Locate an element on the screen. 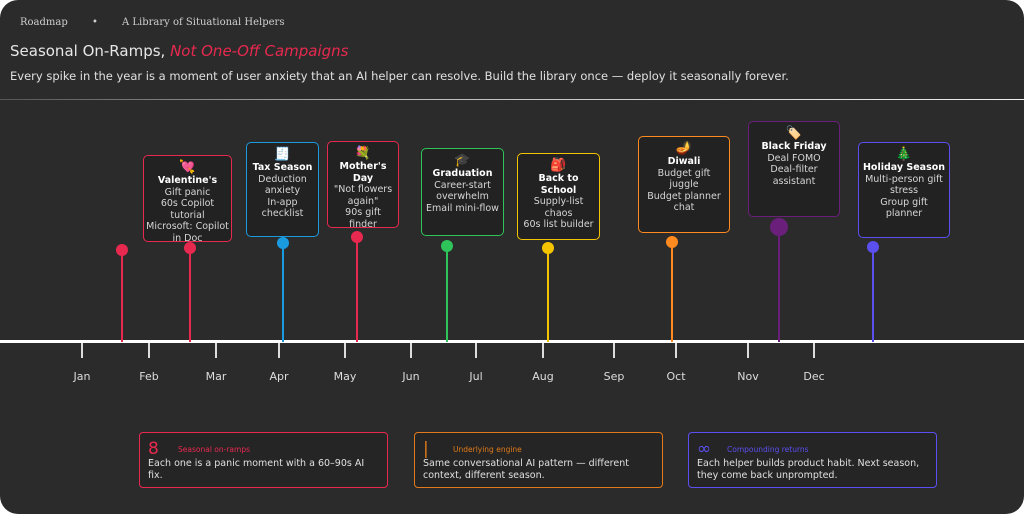  event-icon: 🧾 is located at coordinates (282, 154).